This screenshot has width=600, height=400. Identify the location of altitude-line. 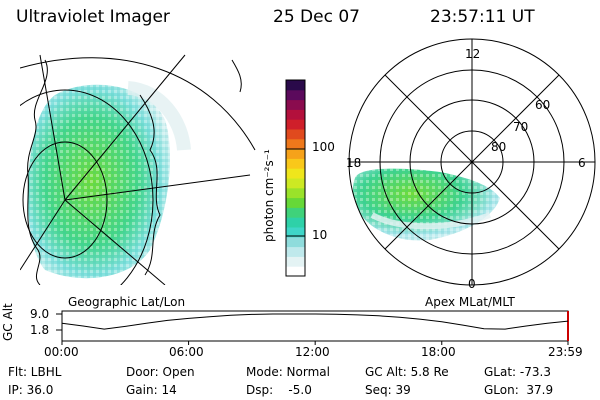
(315, 321).